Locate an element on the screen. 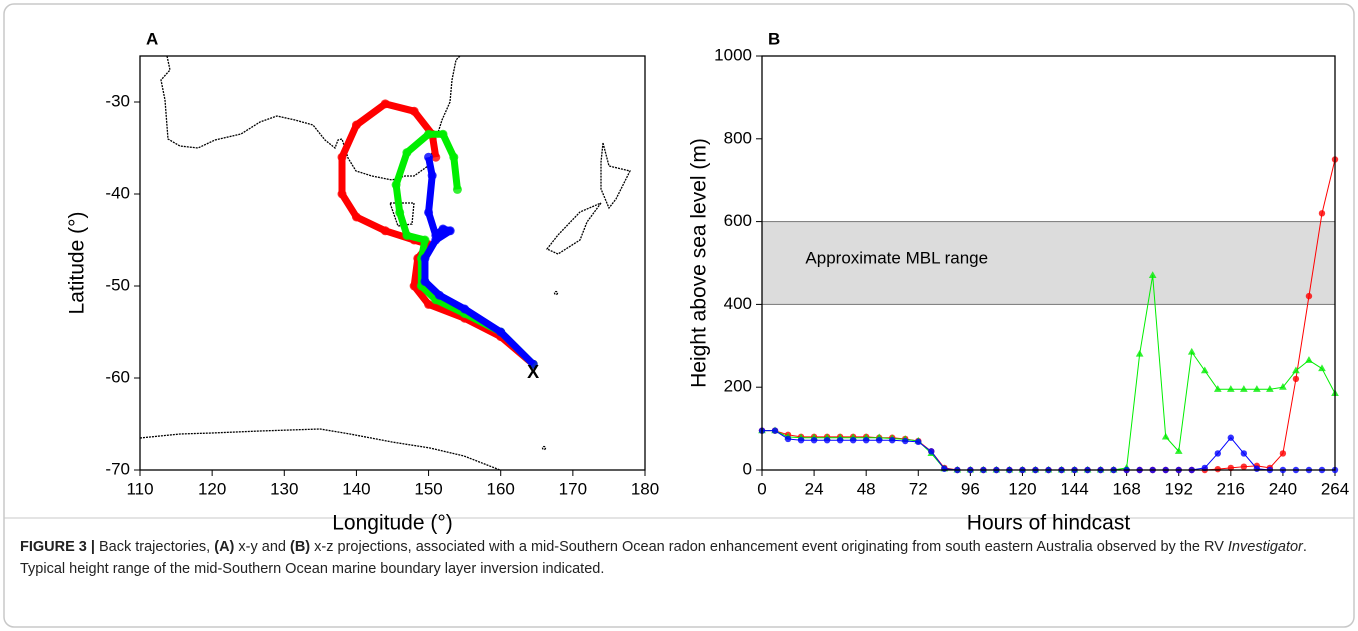  x-tick-label: 140 is located at coordinates (356, 488).